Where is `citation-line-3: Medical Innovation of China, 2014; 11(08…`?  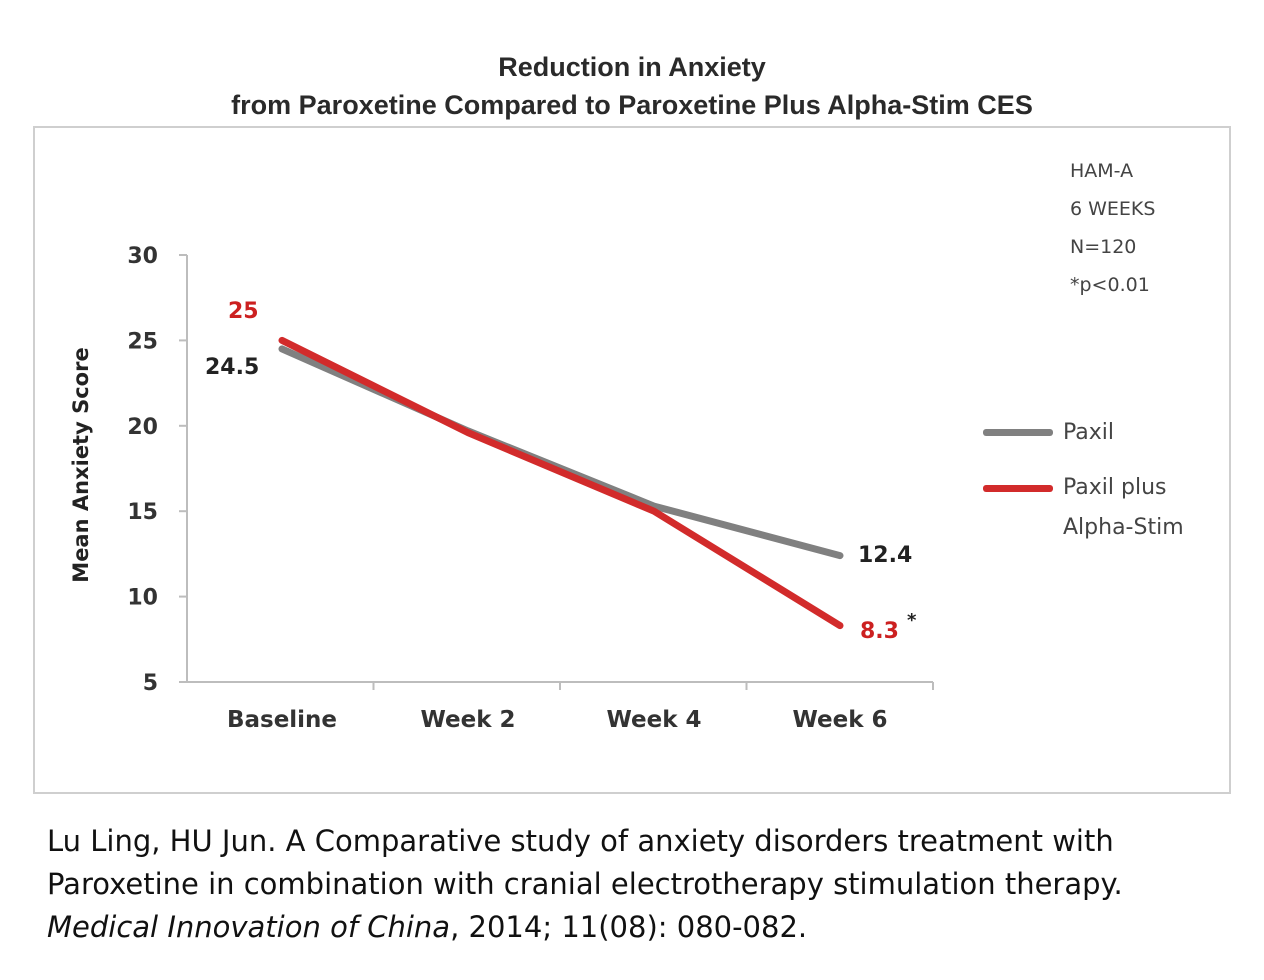
citation-line-3: Medical Innovation of China, 2014; 11(08… is located at coordinates (647, 927).